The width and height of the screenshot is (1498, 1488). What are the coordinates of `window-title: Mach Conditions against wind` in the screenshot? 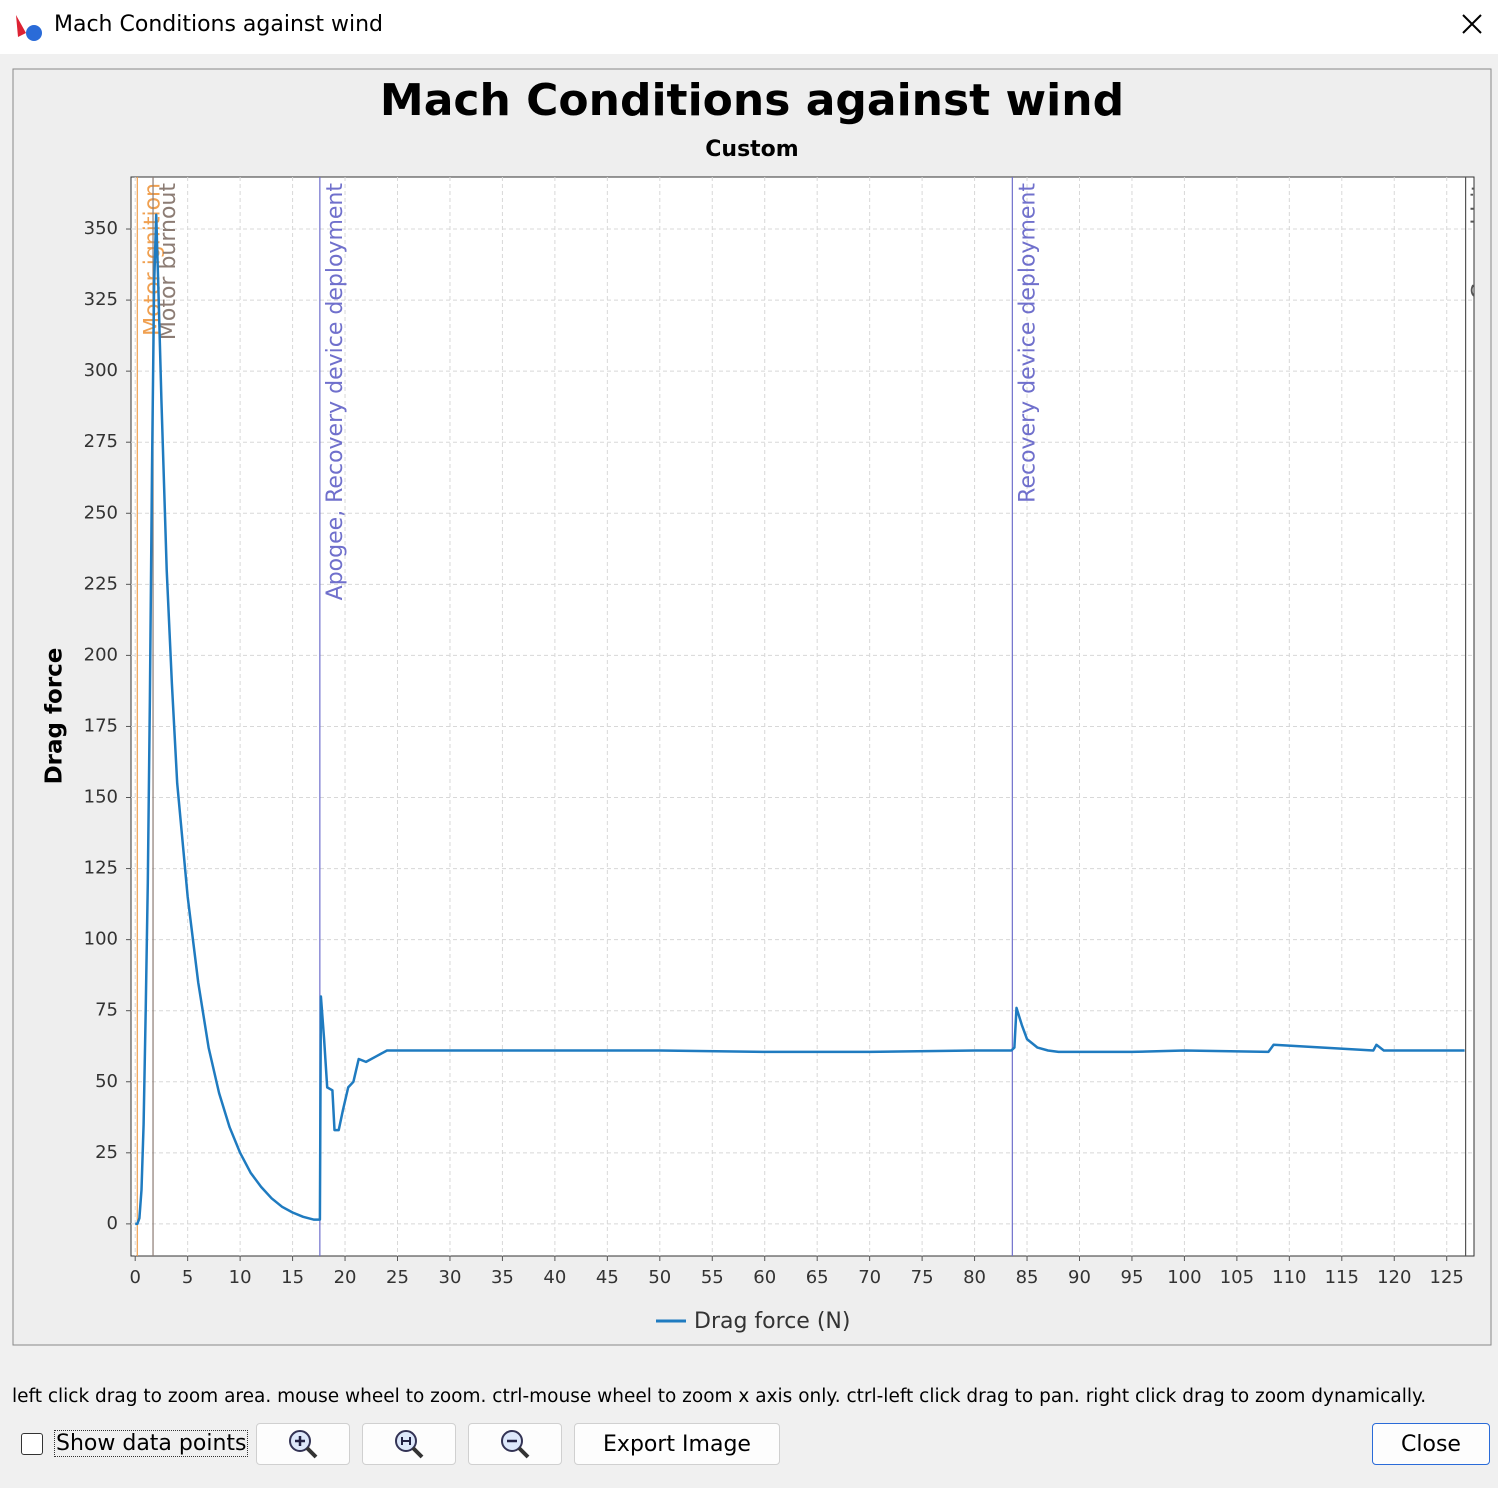 It's located at (219, 24).